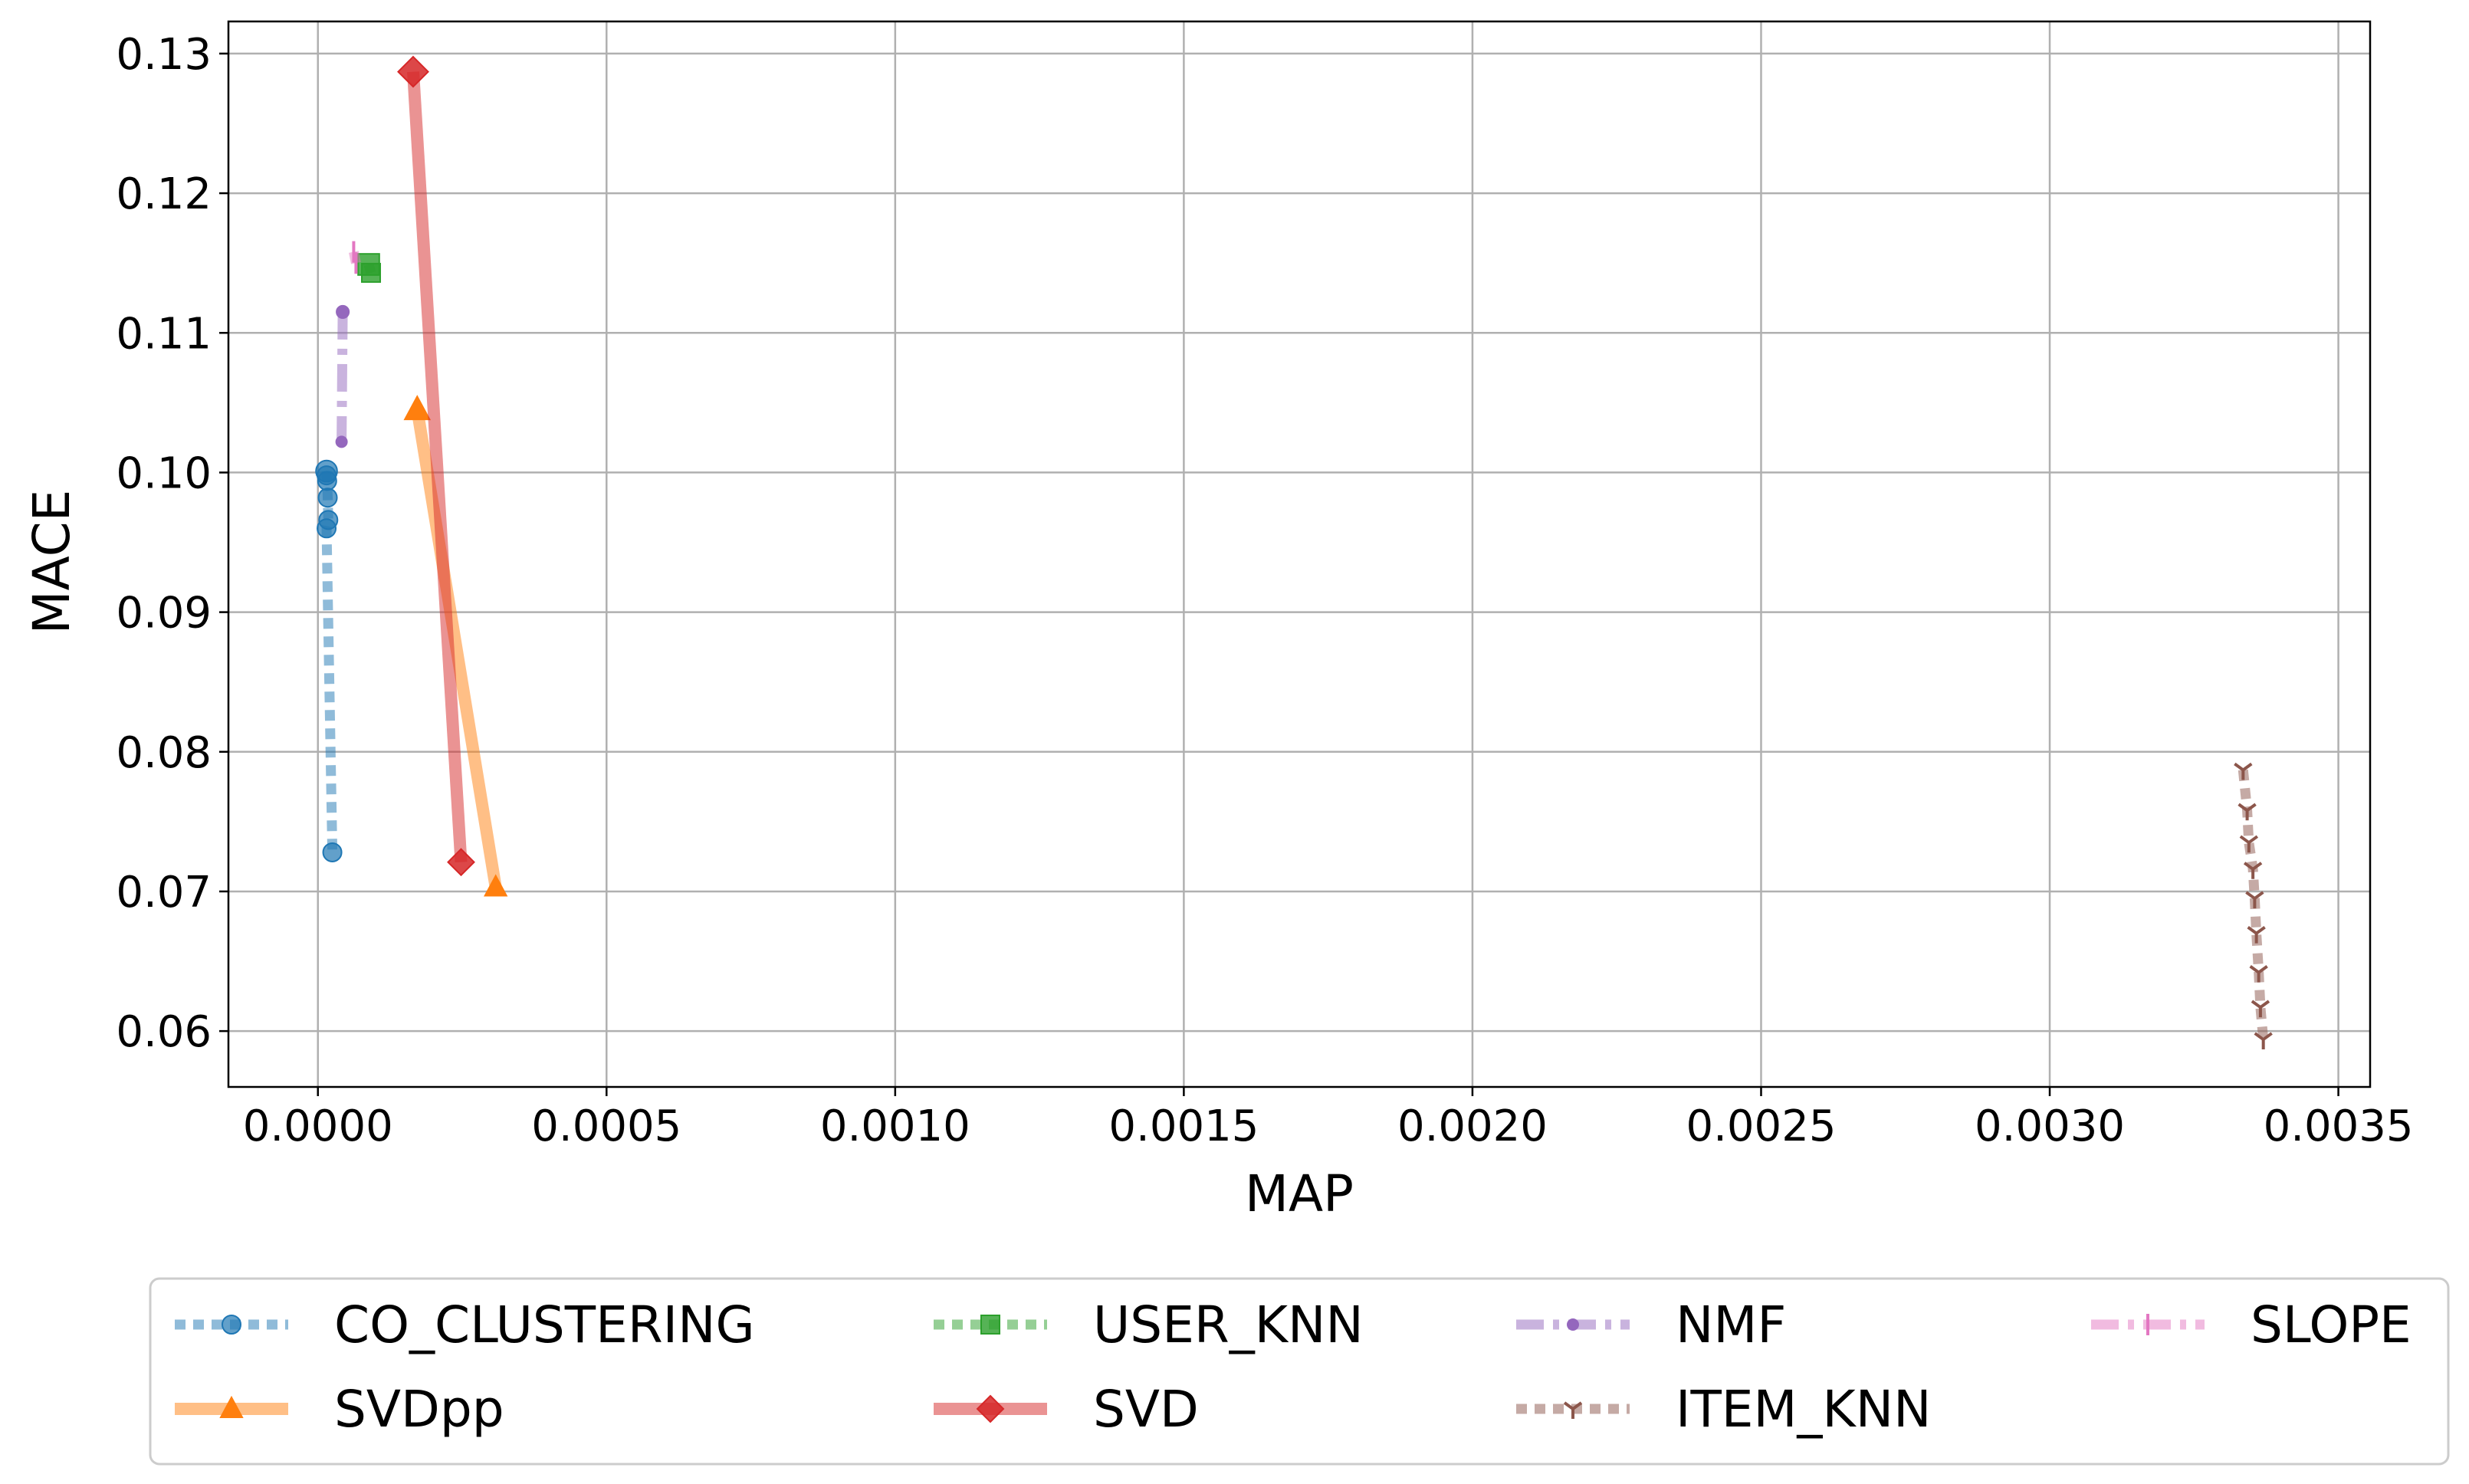 This screenshot has height=1484, width=2469. I want to click on legend-item-co-clustering: CO_CLUSTERING, so click(465, 1324).